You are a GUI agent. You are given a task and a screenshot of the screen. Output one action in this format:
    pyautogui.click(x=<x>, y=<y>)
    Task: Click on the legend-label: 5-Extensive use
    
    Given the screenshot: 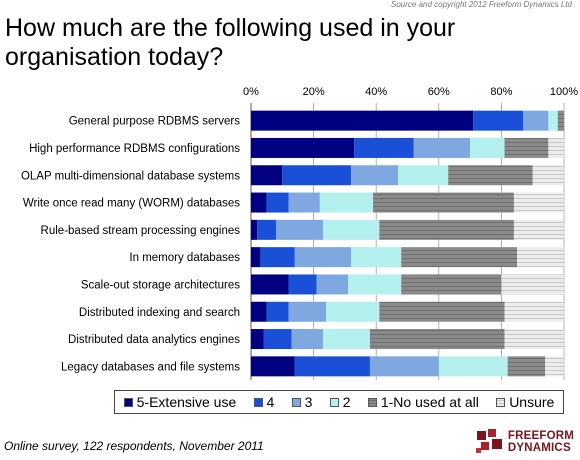 What is the action you would take?
    pyautogui.click(x=186, y=402)
    